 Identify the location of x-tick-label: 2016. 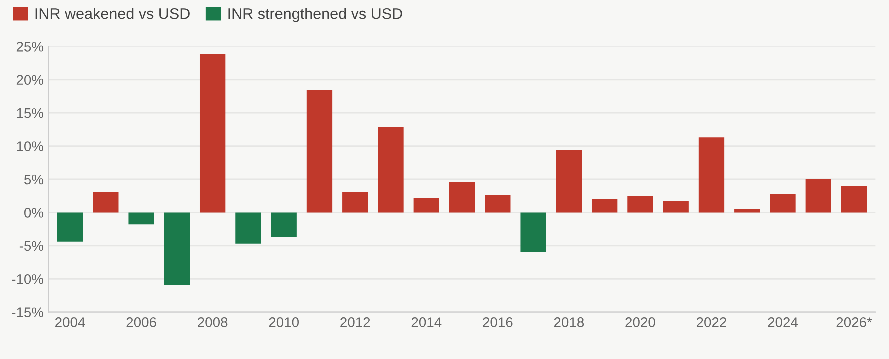
(498, 323).